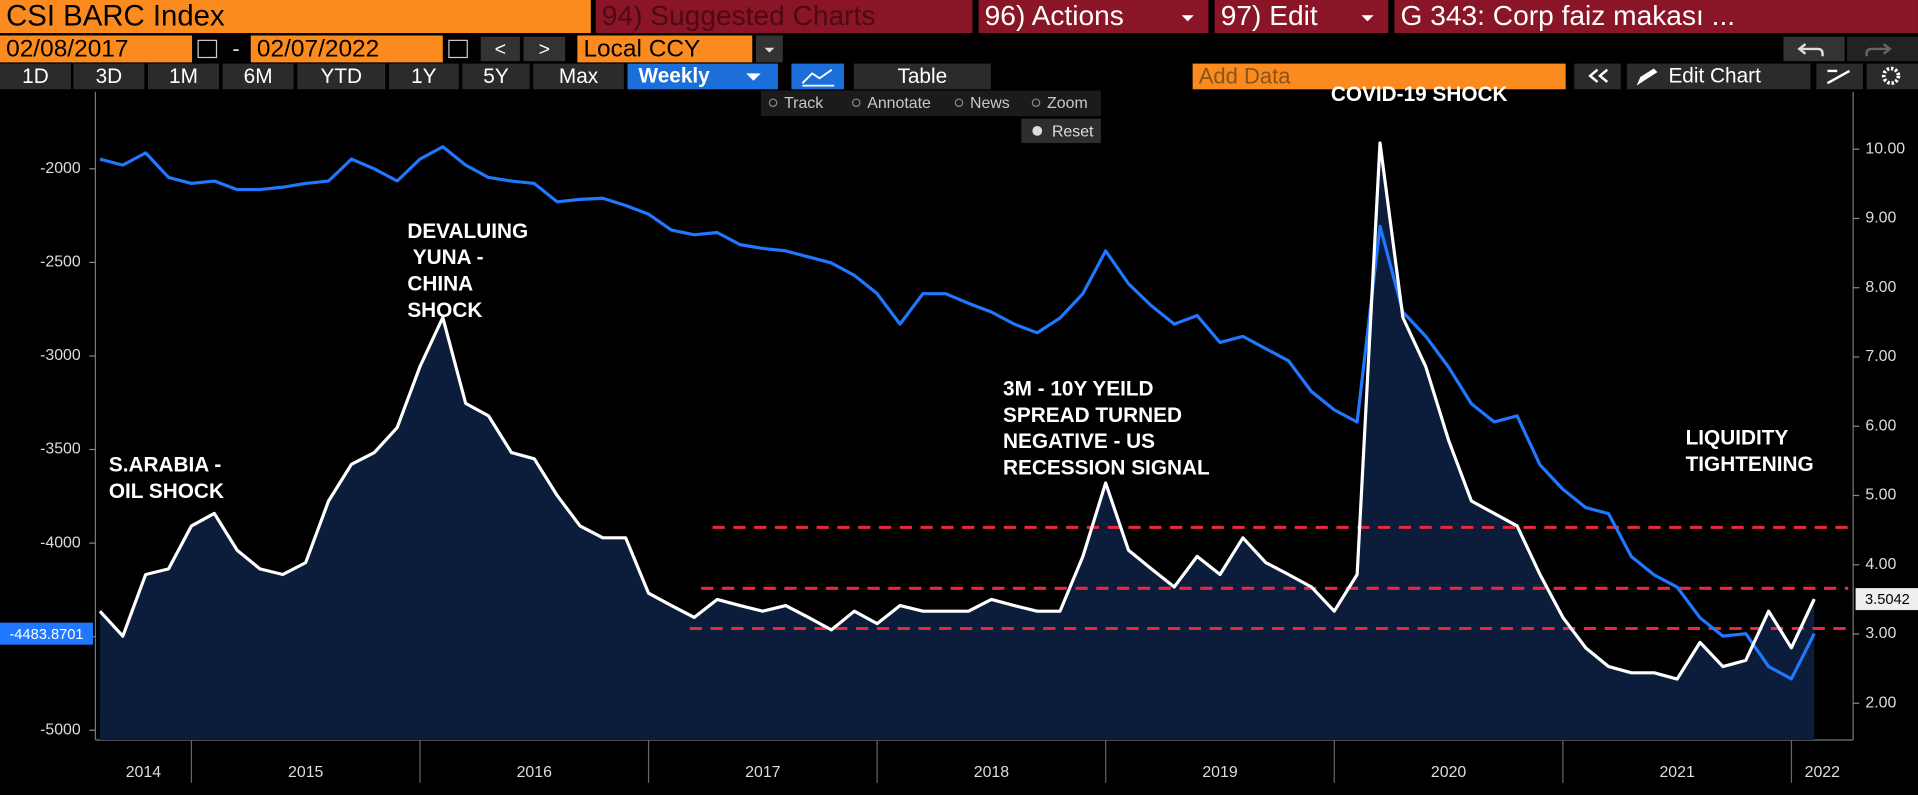  I want to click on annotation: SPREAD TURNED, so click(1092, 415).